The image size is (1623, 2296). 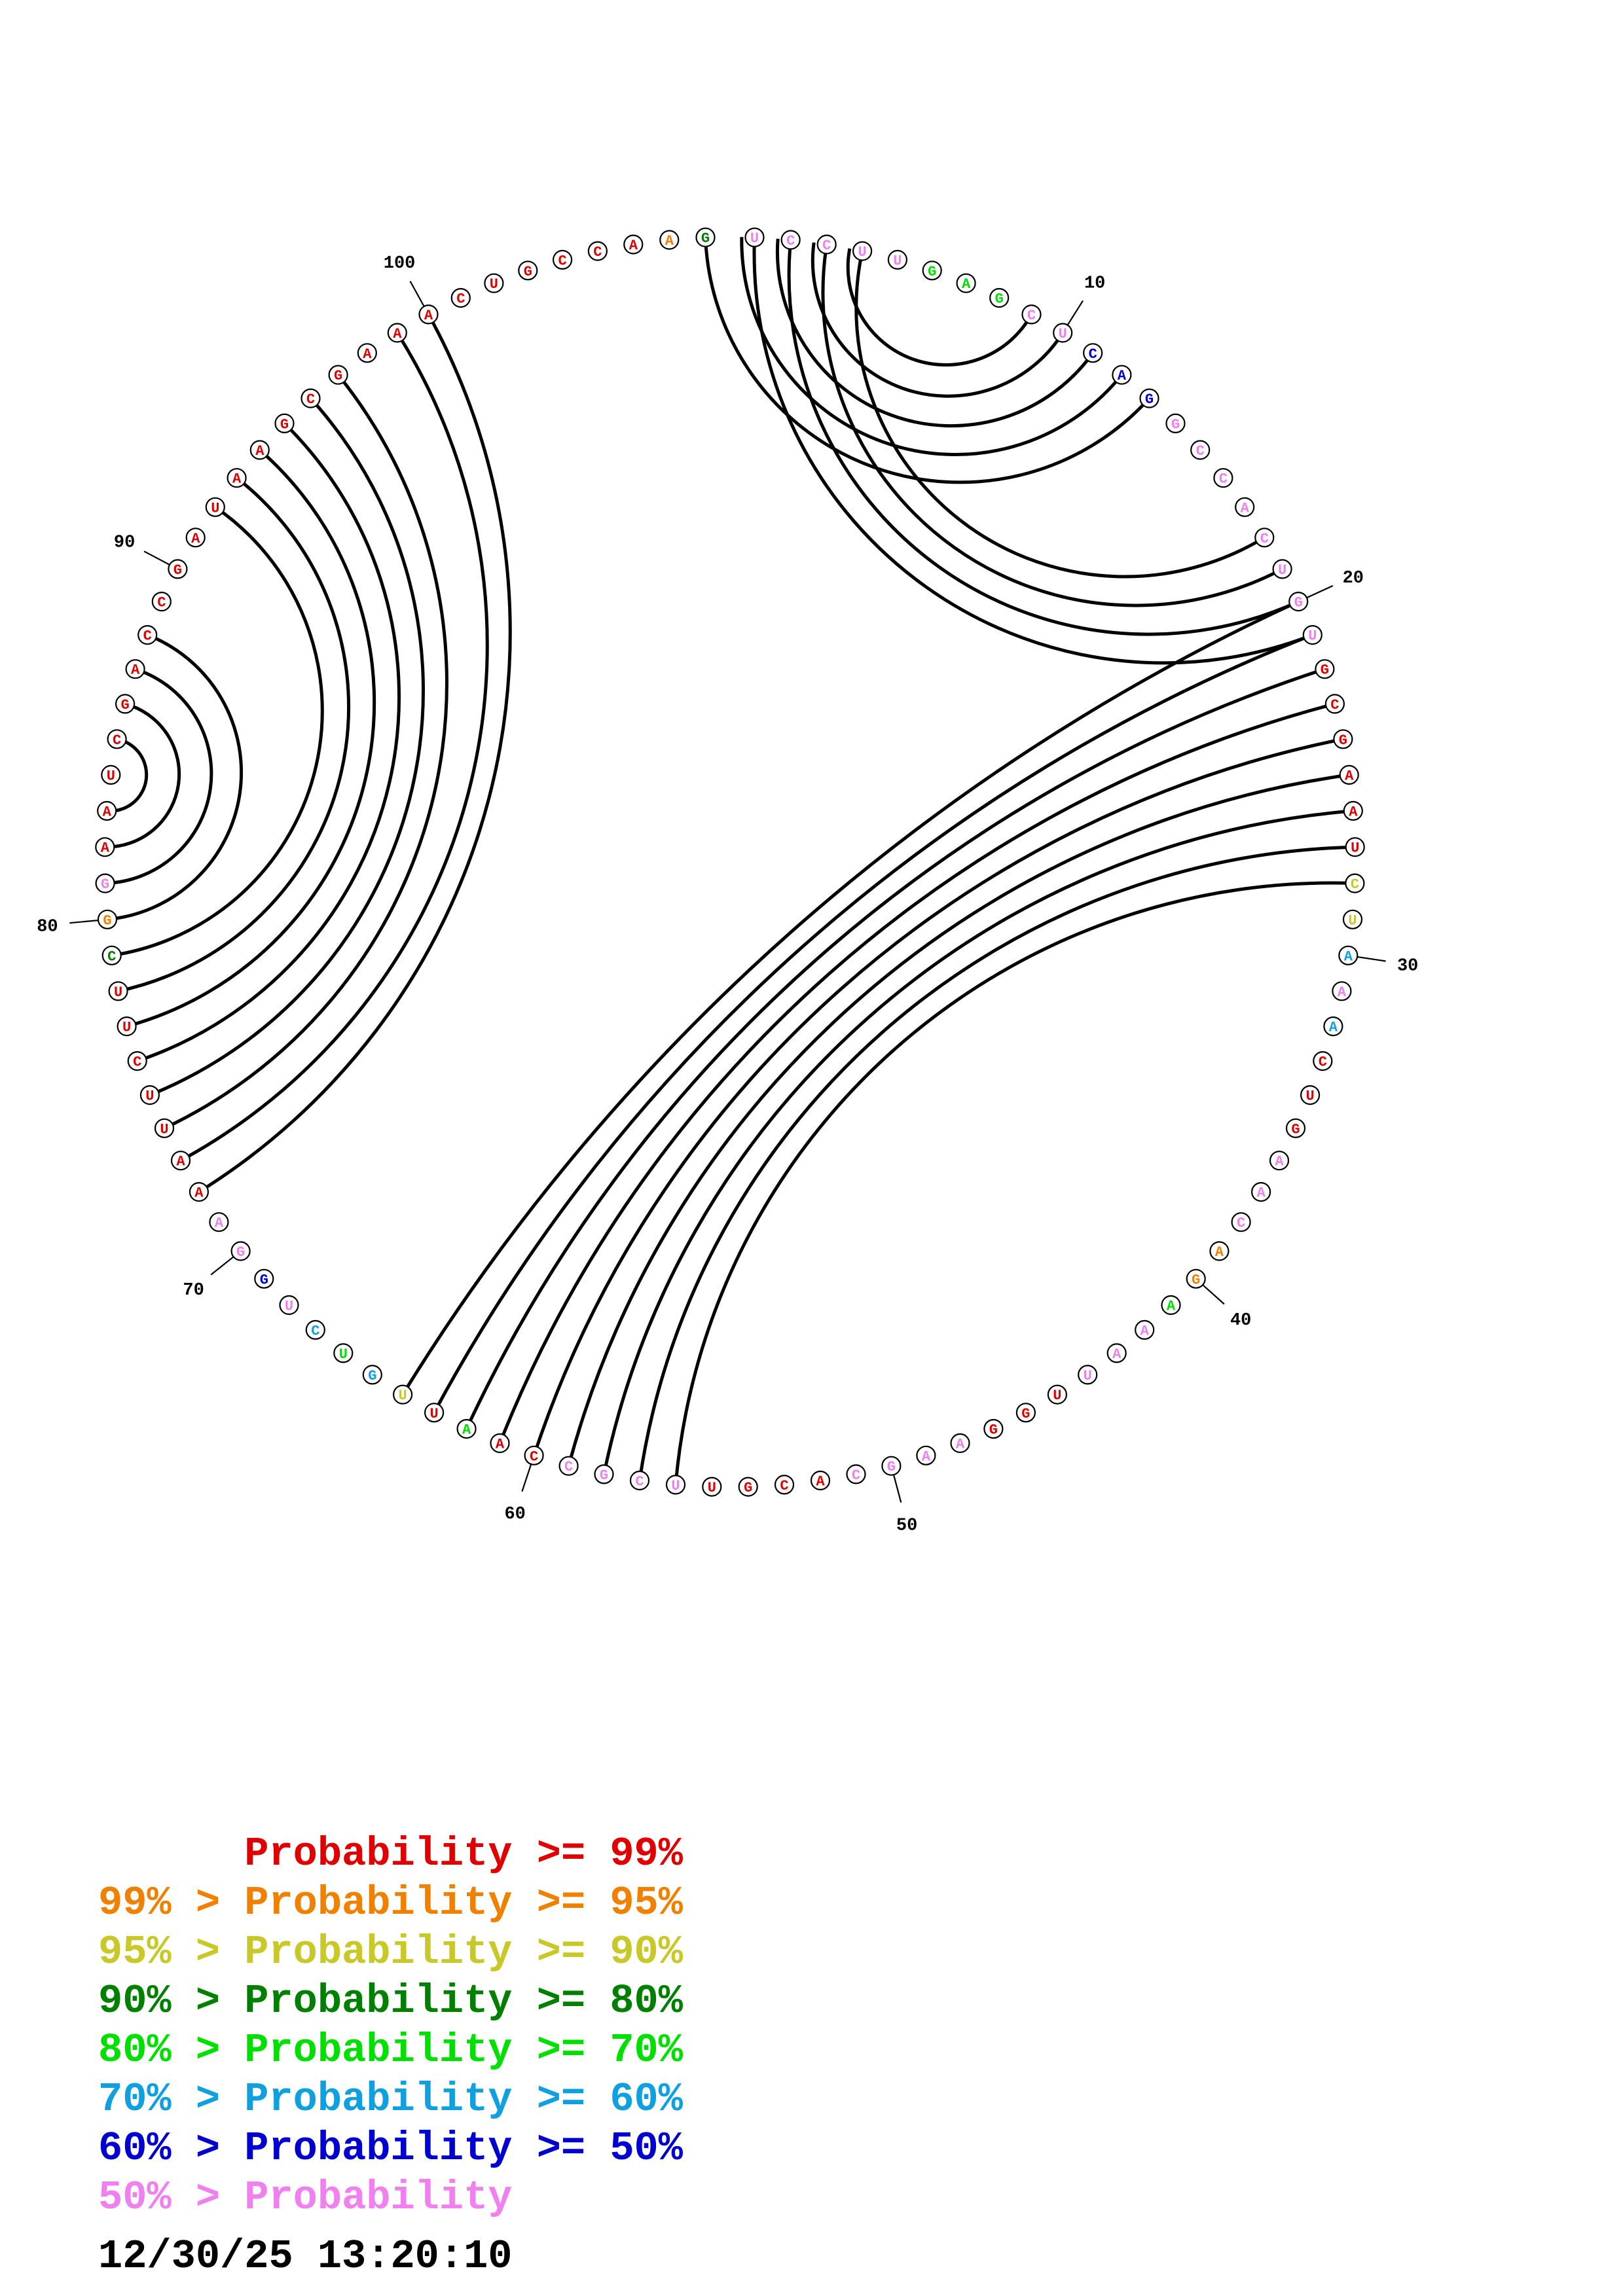 What do you see at coordinates (47, 927) in the screenshot?
I see `tick-label-80: 80` at bounding box center [47, 927].